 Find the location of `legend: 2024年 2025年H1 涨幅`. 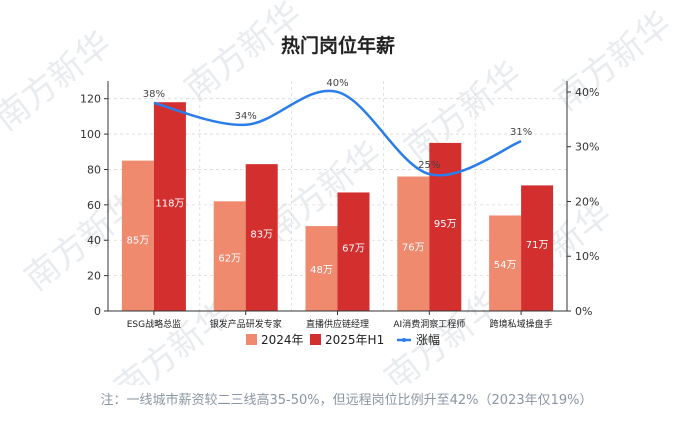

legend: 2024年 2025年H1 涨幅 is located at coordinates (343, 339).